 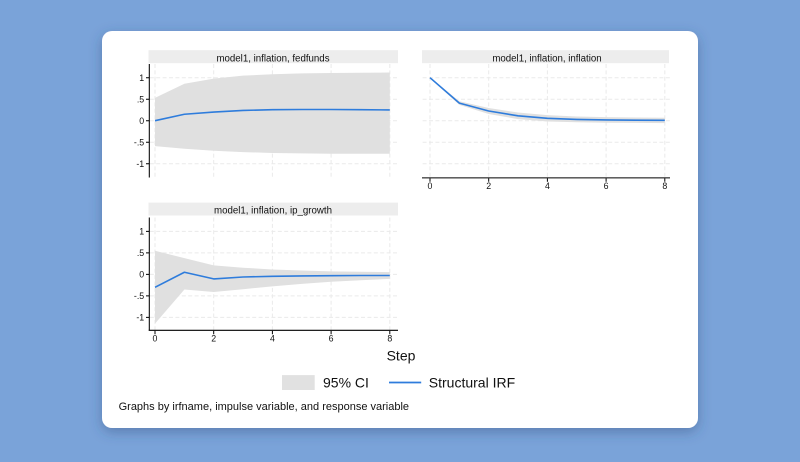 What do you see at coordinates (472, 382) in the screenshot?
I see `svg-text: Structural IRF` at bounding box center [472, 382].